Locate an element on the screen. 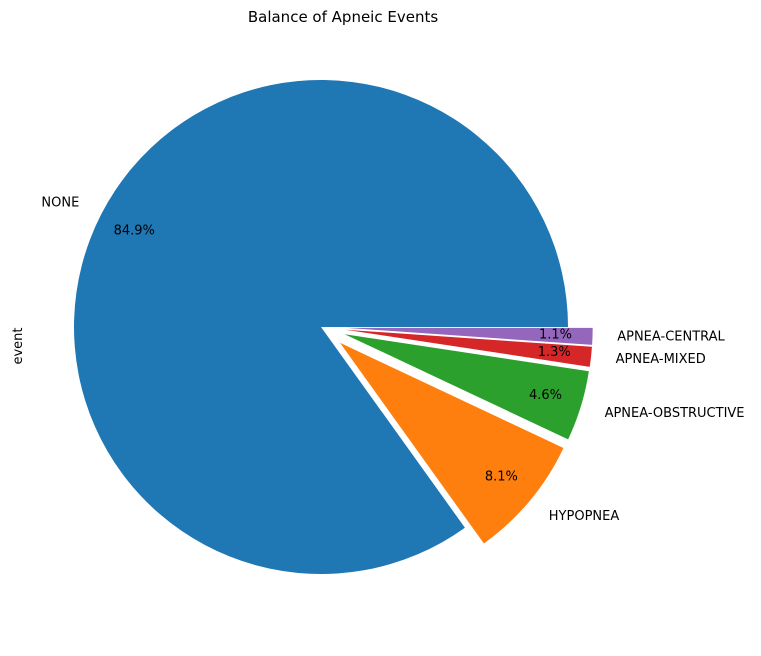 Image resolution: width=761 pixels, height=656 pixels. slice-label-none: NONE is located at coordinates (60, 202).